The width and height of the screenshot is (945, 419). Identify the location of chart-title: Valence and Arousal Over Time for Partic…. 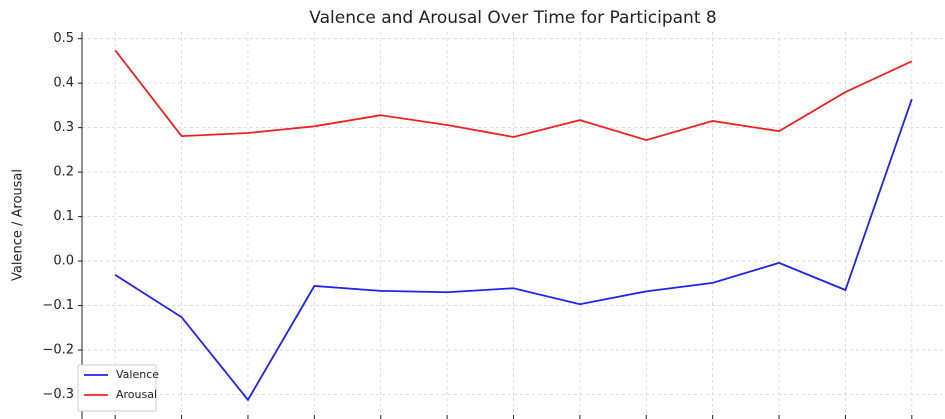
(512, 18).